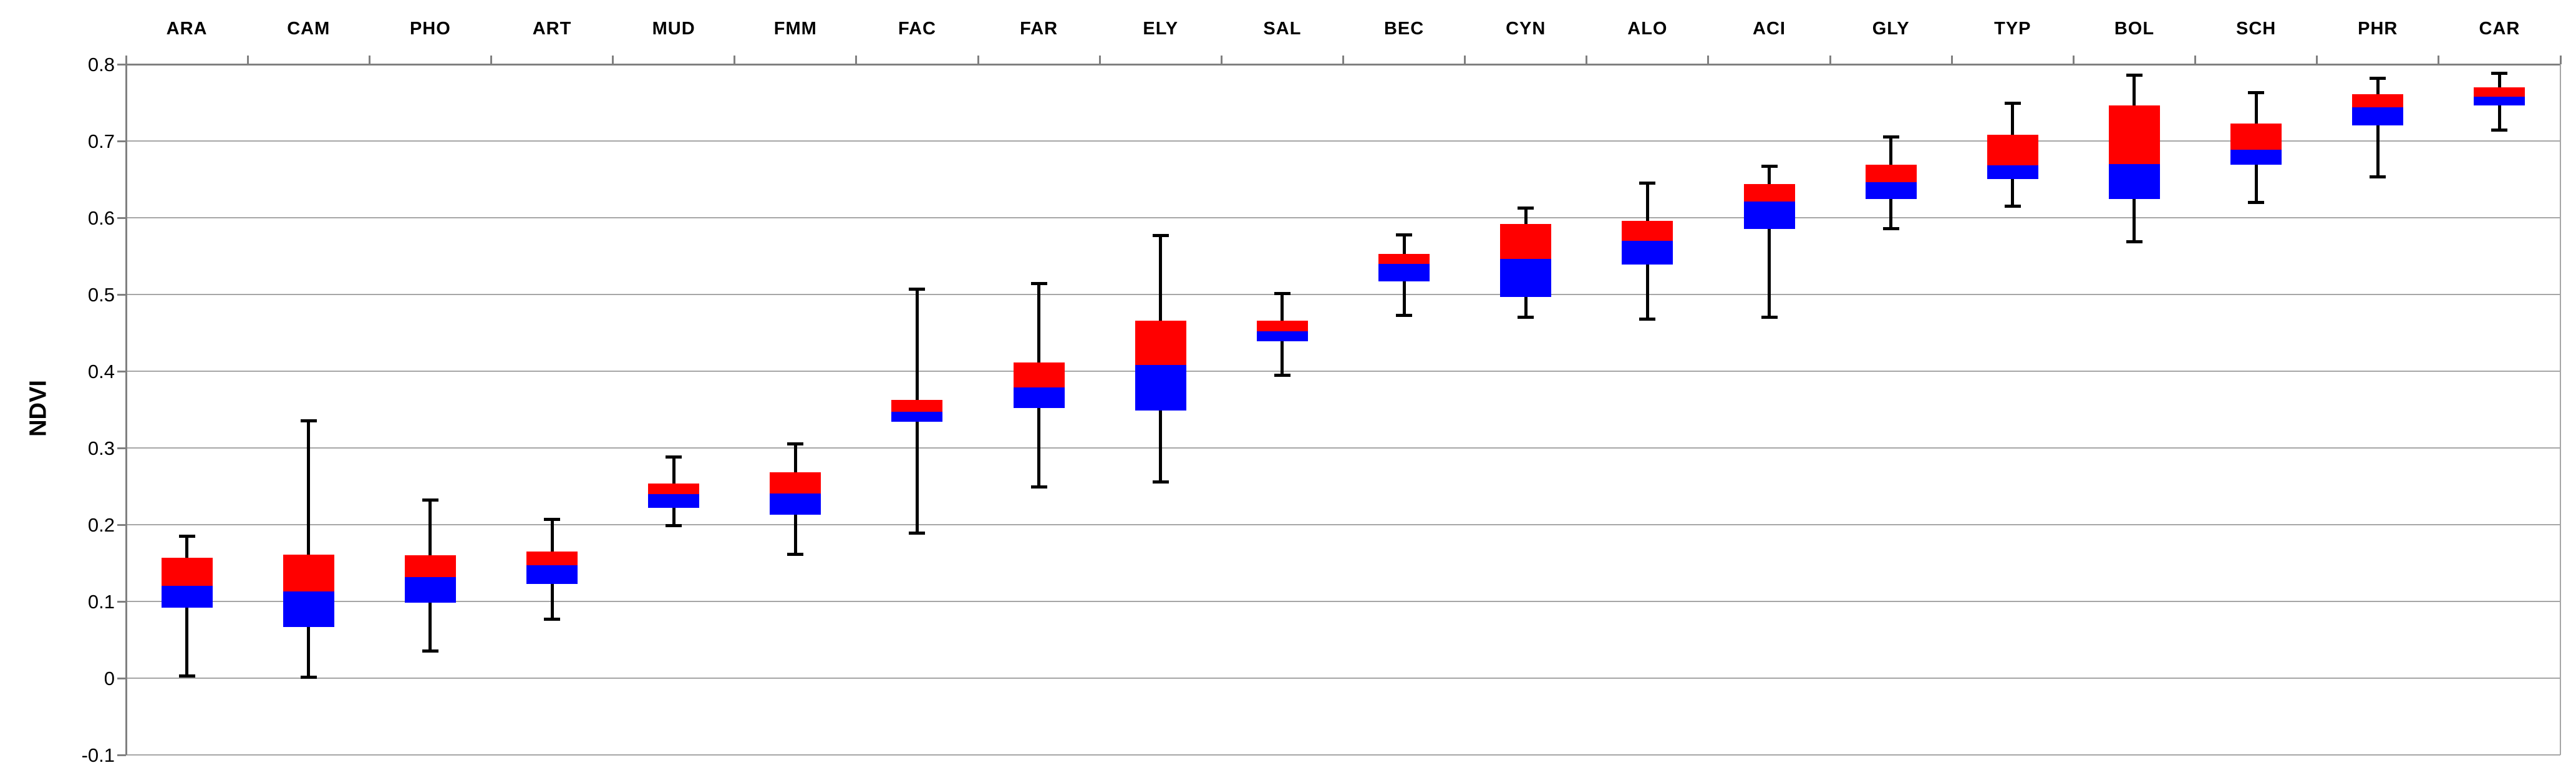 The image size is (2576, 773). What do you see at coordinates (101, 141) in the screenshot?
I see `y-tick-label: 0.7` at bounding box center [101, 141].